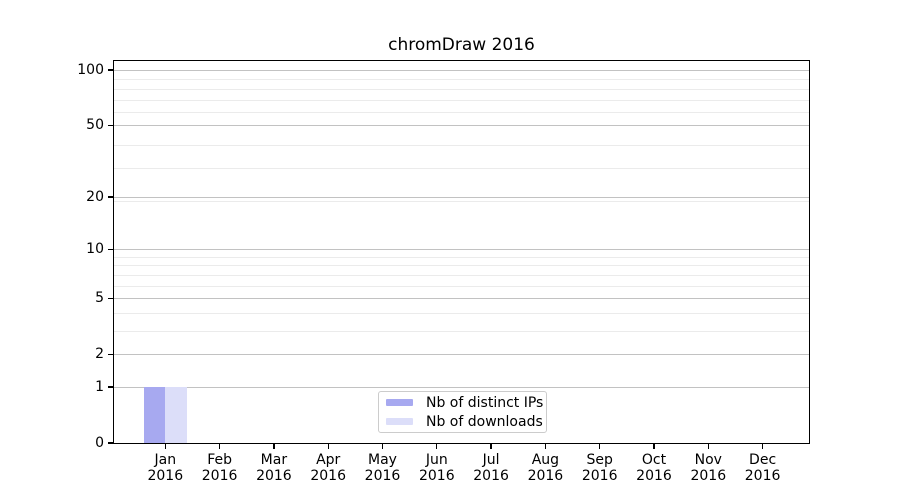 Image resolution: width=900 pixels, height=500 pixels. Describe the element at coordinates (95, 196) in the screenshot. I see `y-tick-label: 20` at that location.